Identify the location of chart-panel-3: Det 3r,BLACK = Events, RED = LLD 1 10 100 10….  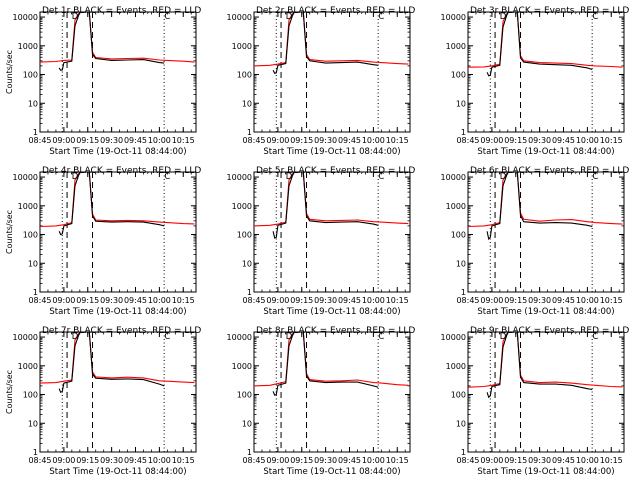
(535, 81).